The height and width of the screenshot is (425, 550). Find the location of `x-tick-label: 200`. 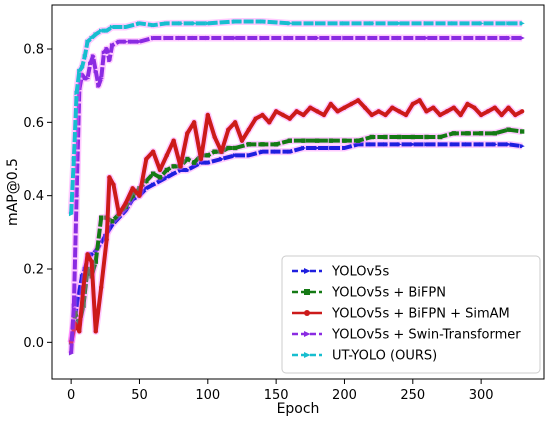

x-tick-label: 200 is located at coordinates (344, 395).